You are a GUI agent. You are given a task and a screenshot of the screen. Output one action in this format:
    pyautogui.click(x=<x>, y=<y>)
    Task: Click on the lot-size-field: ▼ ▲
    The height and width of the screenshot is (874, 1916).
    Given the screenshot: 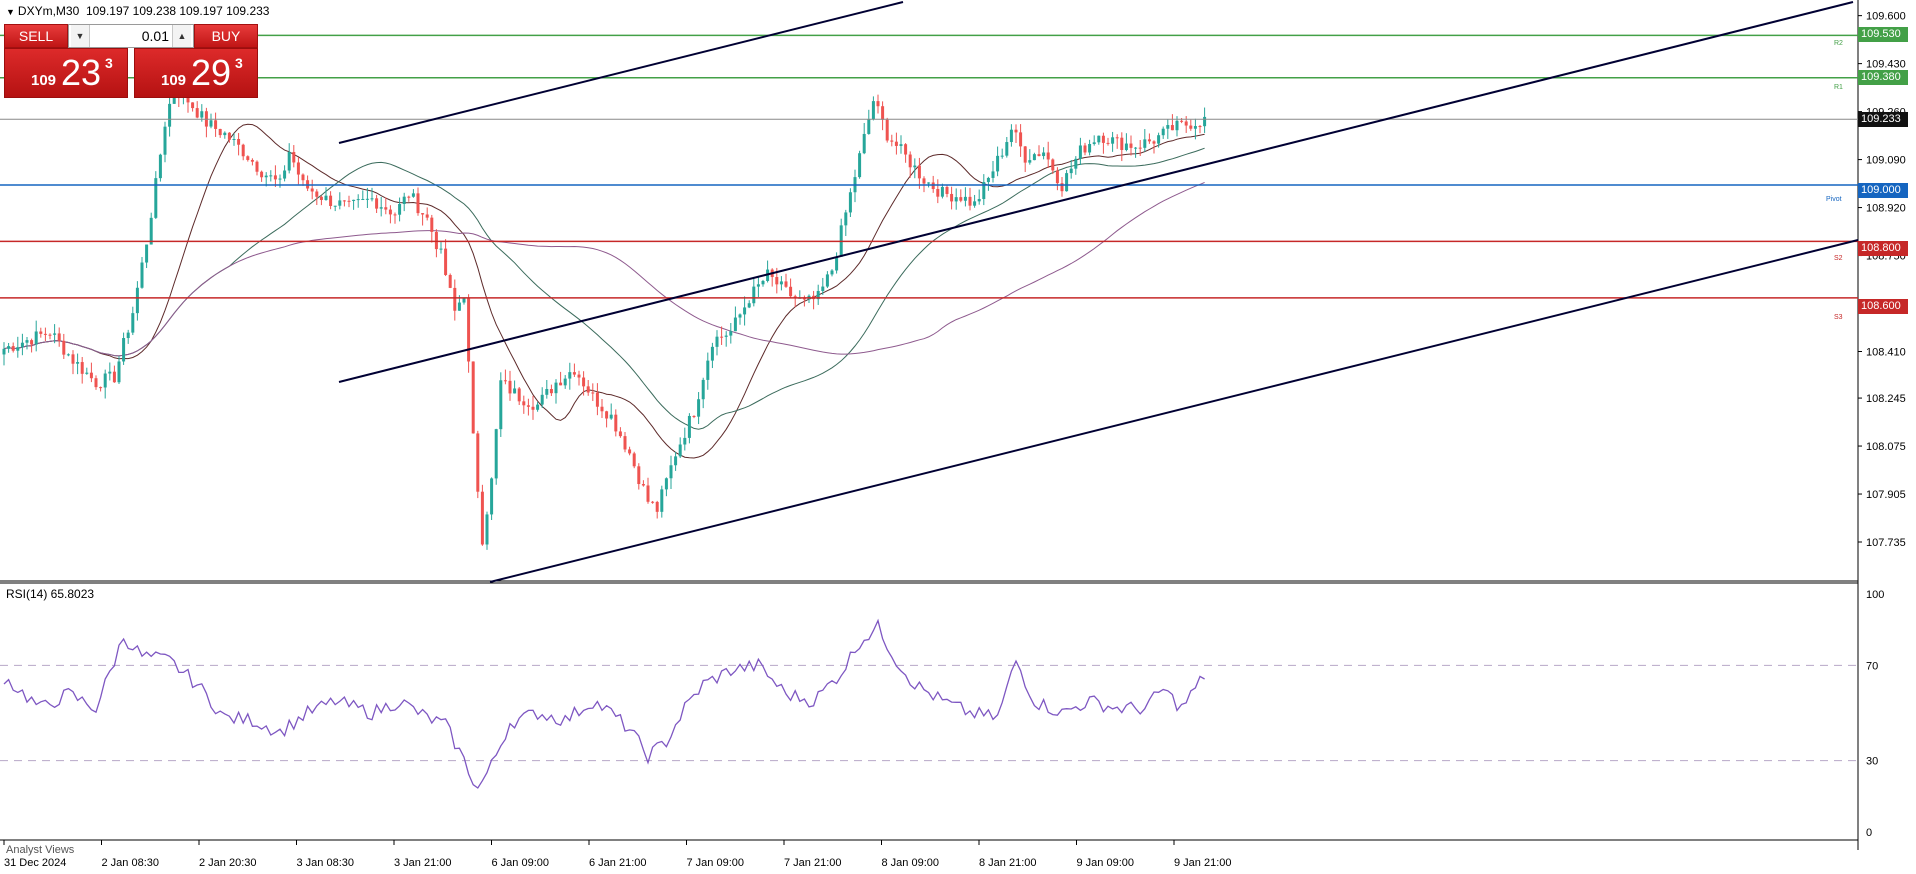 What is the action you would take?
    pyautogui.click(x=131, y=36)
    